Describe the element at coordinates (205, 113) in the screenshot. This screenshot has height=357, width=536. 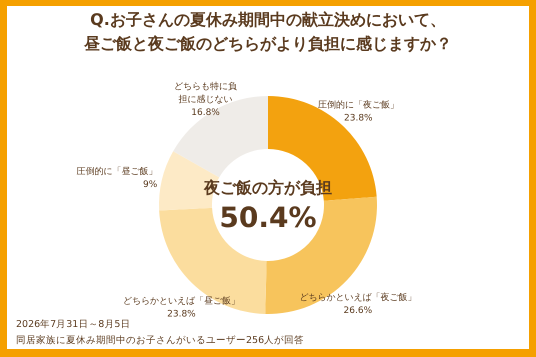
I see `data-label: 16.8%` at that location.